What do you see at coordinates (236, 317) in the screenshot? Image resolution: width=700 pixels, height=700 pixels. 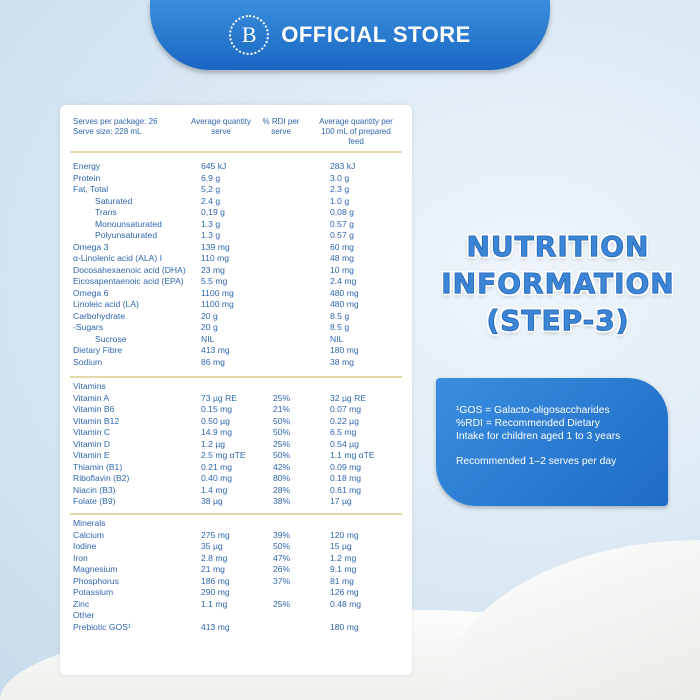 I see `table-row: Carbohydrate 20 g 8.5 g` at bounding box center [236, 317].